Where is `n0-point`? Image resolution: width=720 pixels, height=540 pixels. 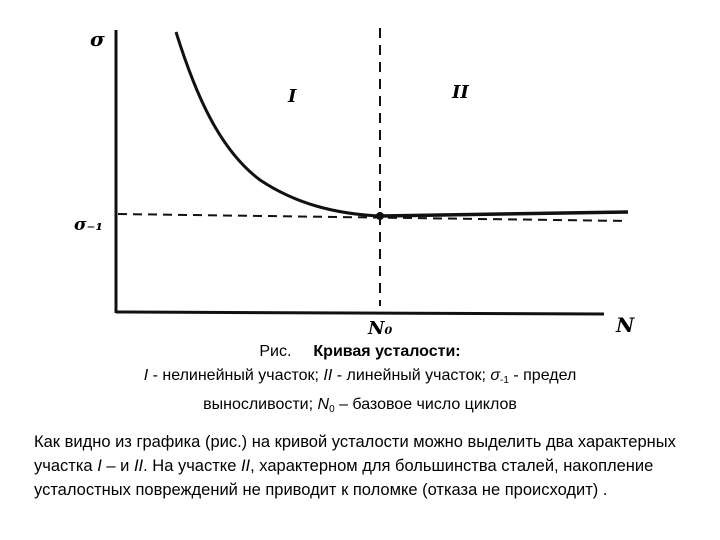
n0-point is located at coordinates (380, 216).